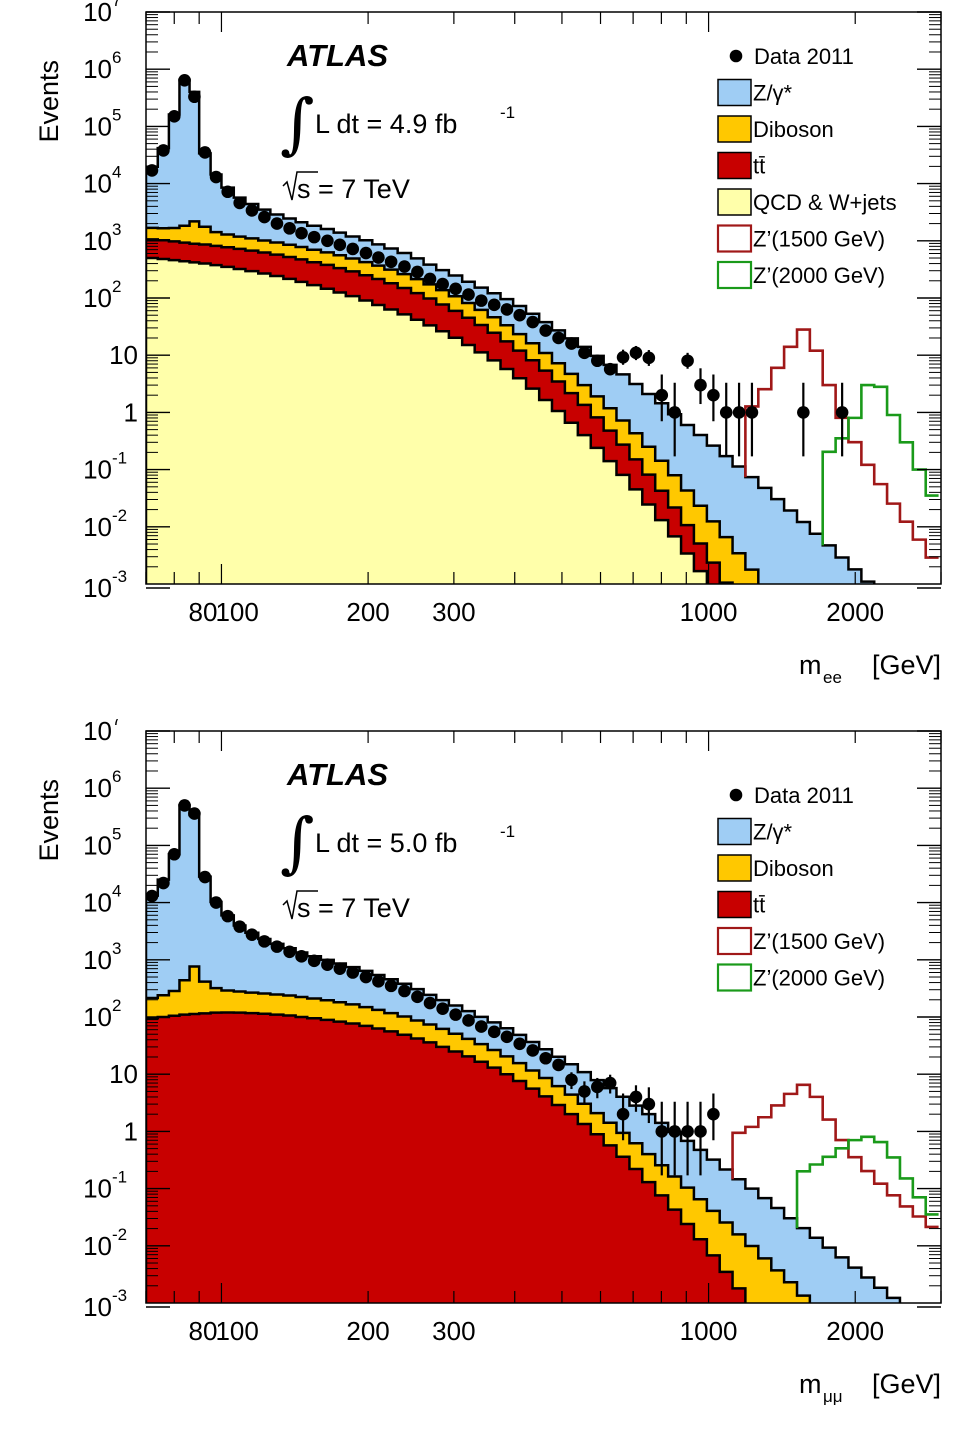 Image resolution: width=955 pixels, height=1438 pixels. Describe the element at coordinates (337, 774) in the screenshot. I see `experiment-label: ATLAS` at that location.